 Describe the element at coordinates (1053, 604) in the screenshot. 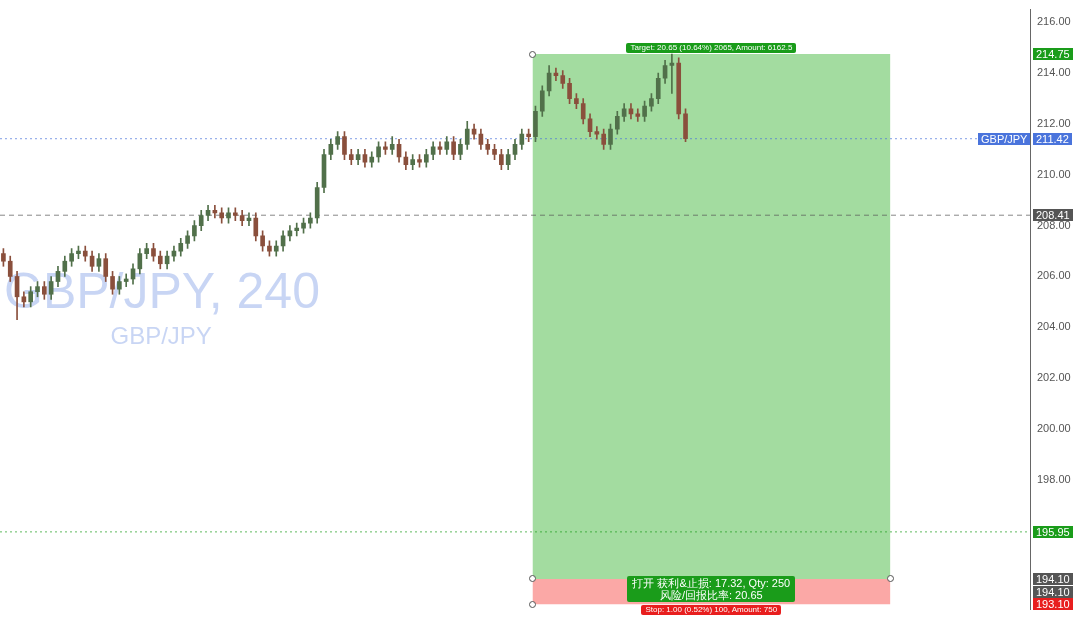

I see `text: 193.10` at that location.